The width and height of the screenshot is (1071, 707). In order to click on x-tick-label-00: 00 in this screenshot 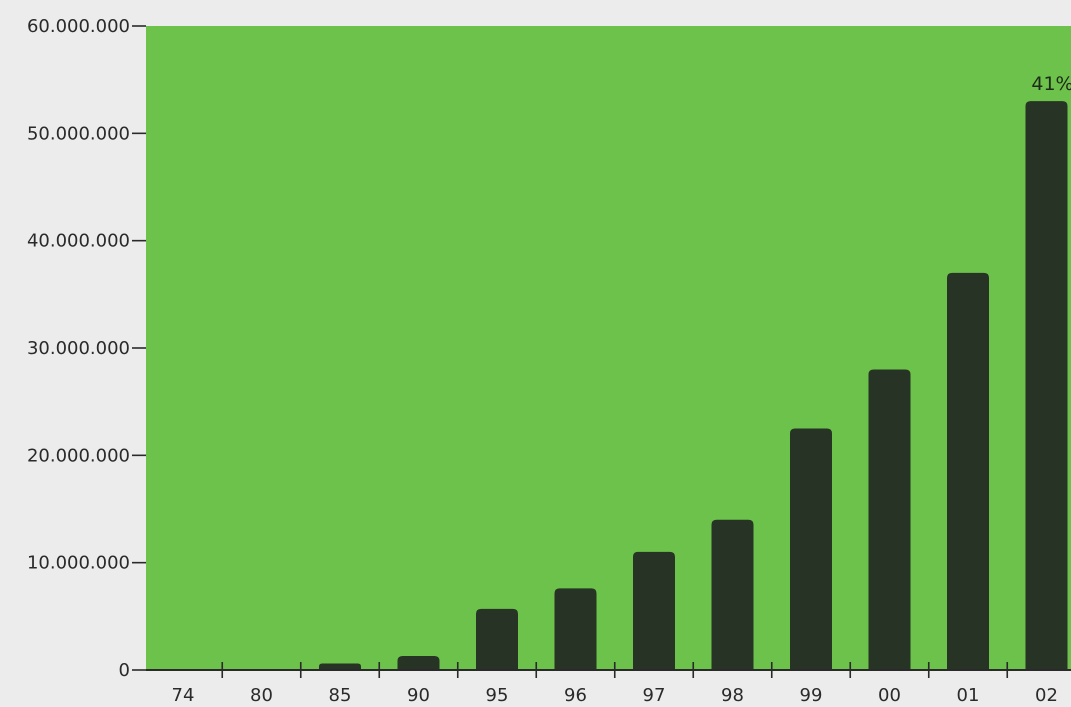, I will do `click(889, 695)`.